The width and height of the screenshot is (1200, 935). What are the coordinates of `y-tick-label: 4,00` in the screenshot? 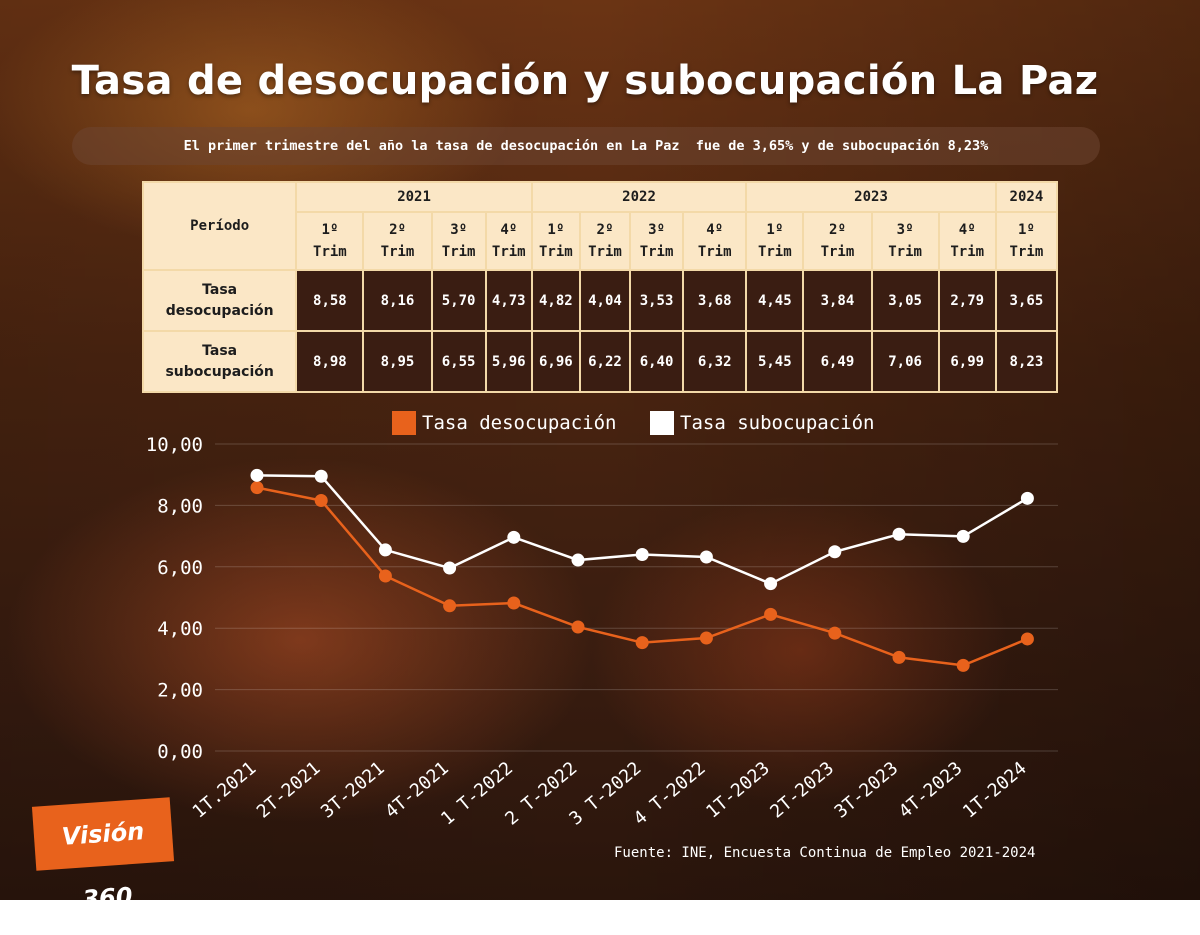 It's located at (180, 629).